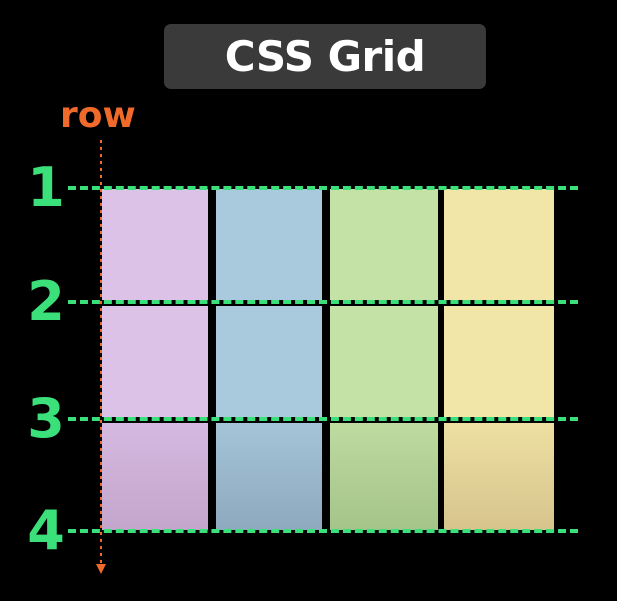 This screenshot has height=601, width=617. Describe the element at coordinates (155, 244) in the screenshot. I see `grid-cell-r1-c1` at that location.